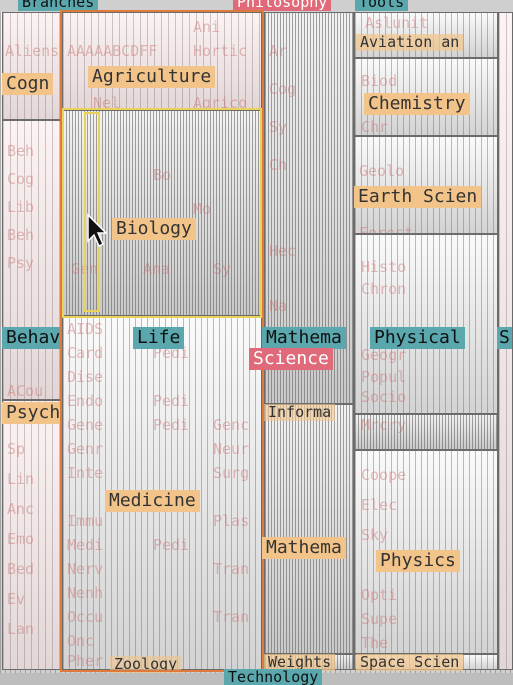 The image size is (513, 685). I want to click on cell-biology: Bo Ev Mo Gen Ana Sy, so click(162, 213).